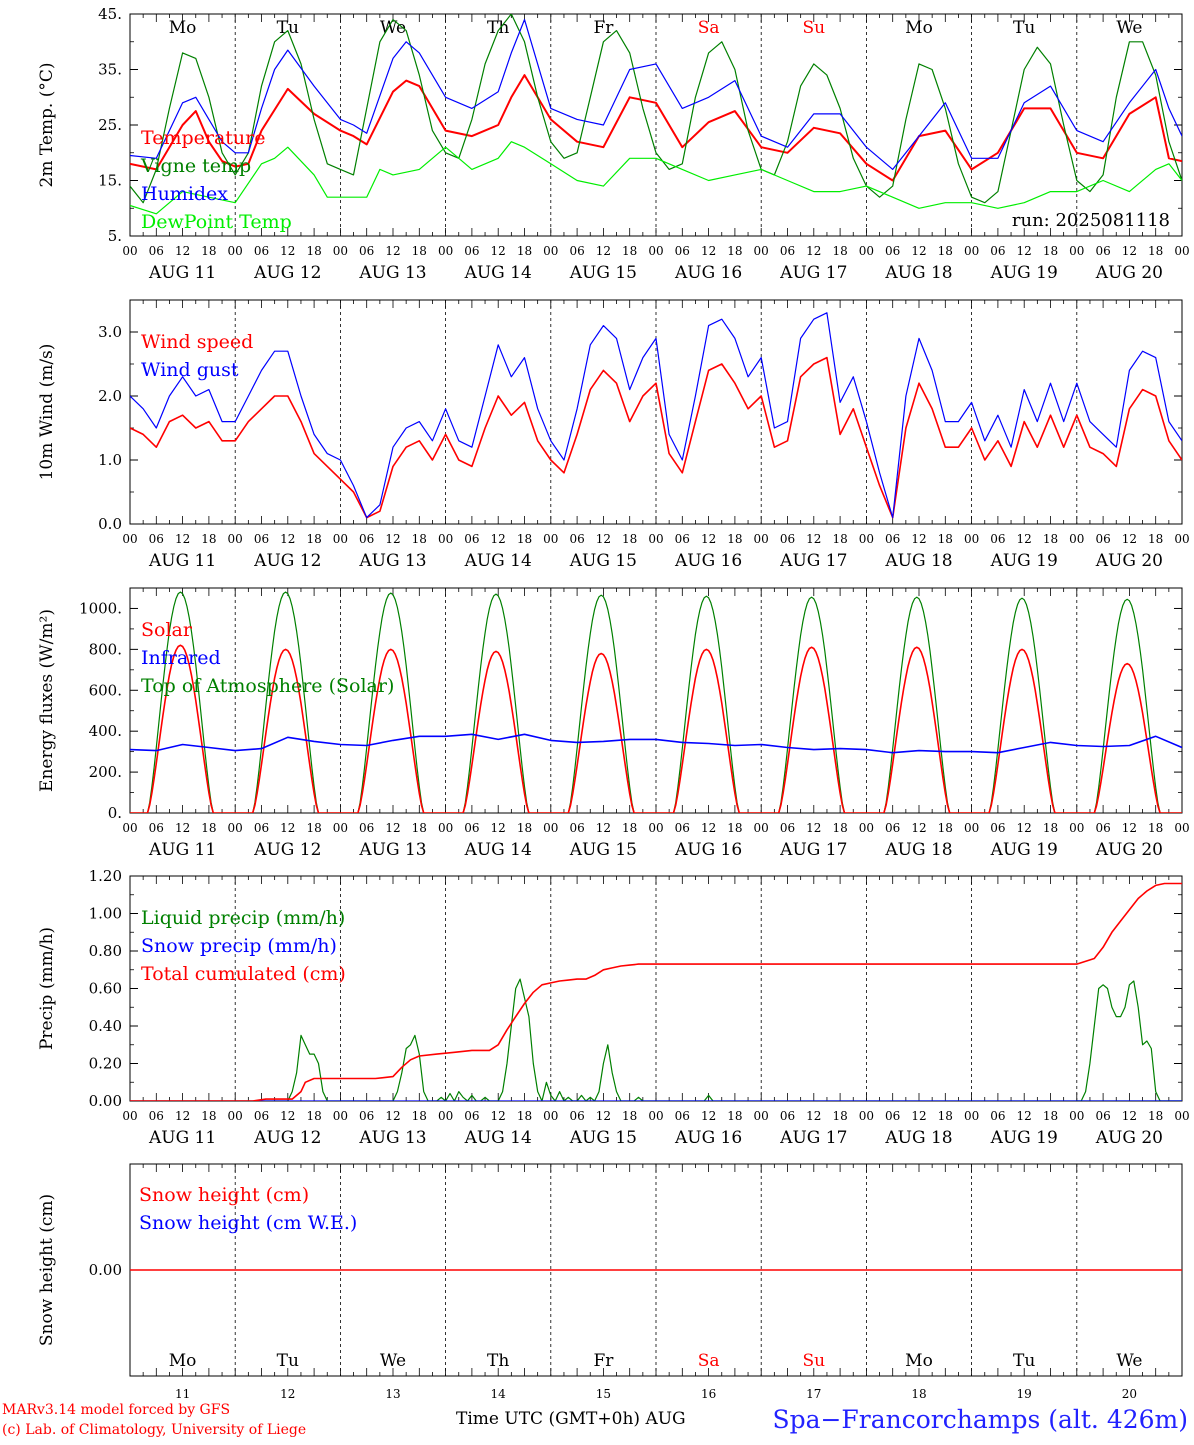 The width and height of the screenshot is (1194, 1445). I want to click on y-tick-label: 1.0, so click(110, 460).